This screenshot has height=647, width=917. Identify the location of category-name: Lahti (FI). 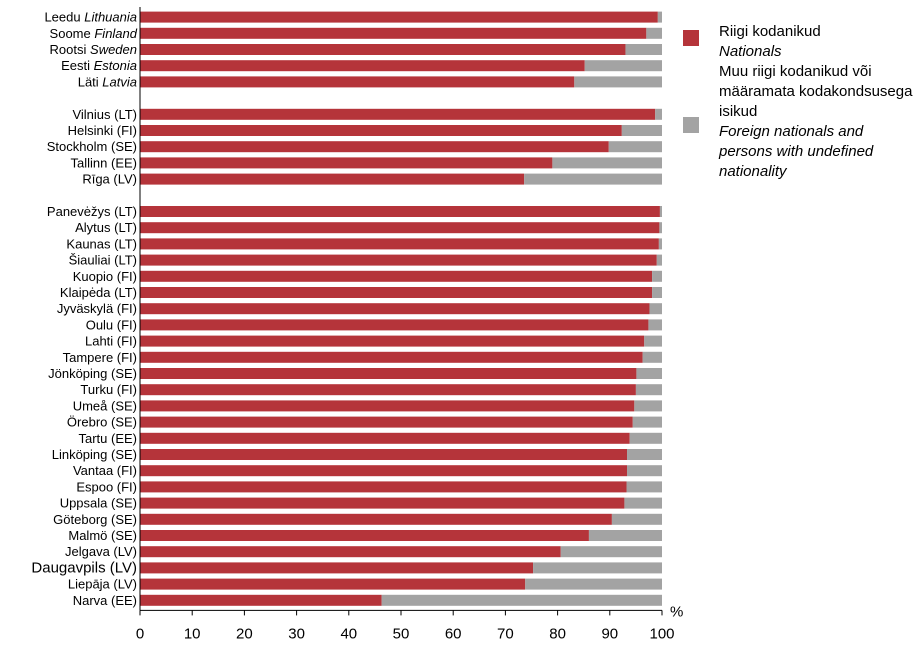
(111, 341).